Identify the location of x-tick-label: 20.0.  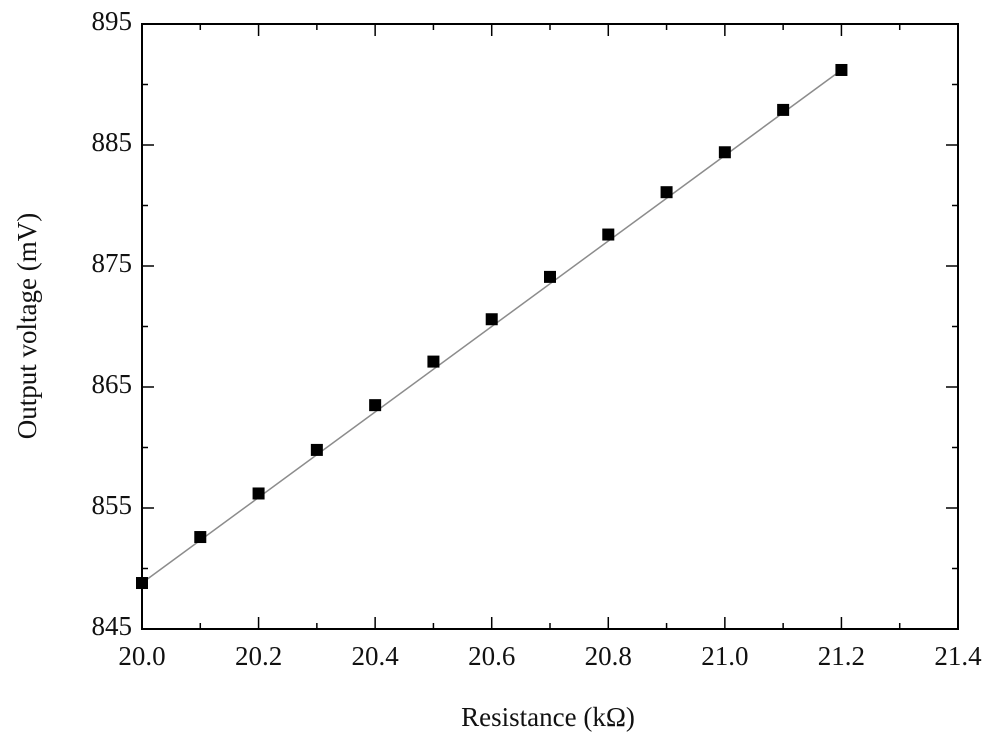
(141, 656).